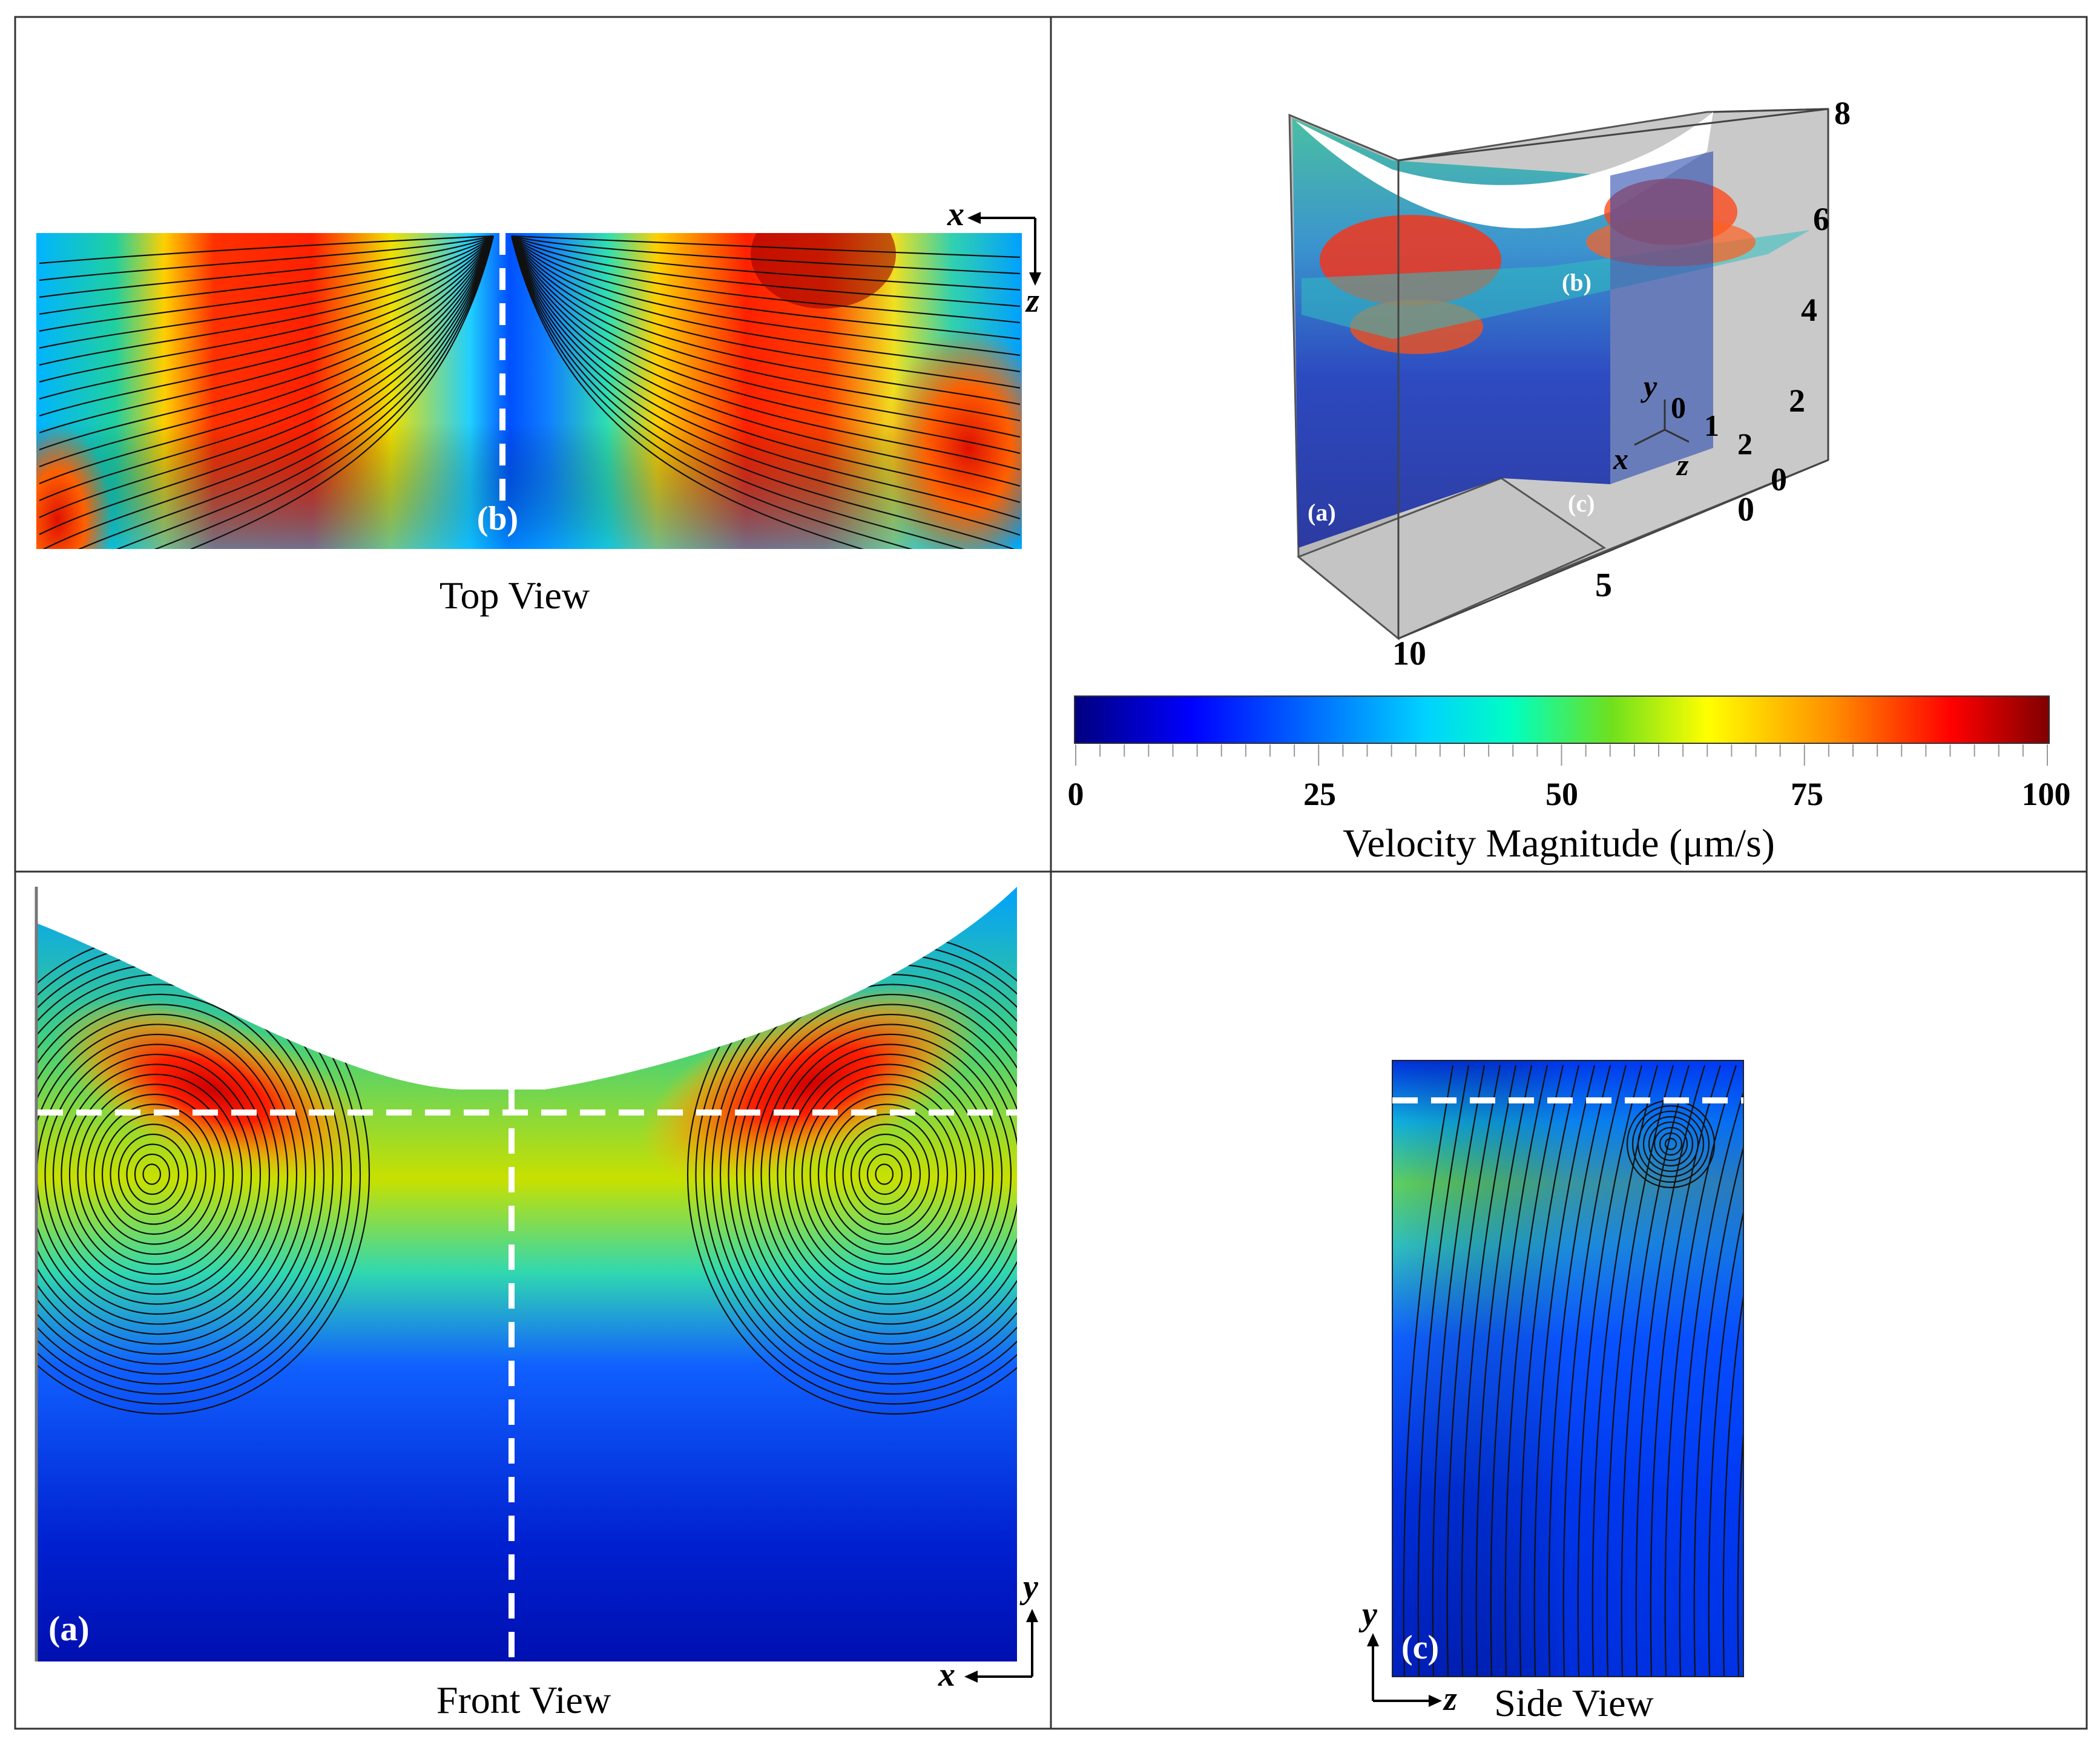 The image size is (2100, 1742). I want to click on top-view-plane-label: (b), so click(497, 518).